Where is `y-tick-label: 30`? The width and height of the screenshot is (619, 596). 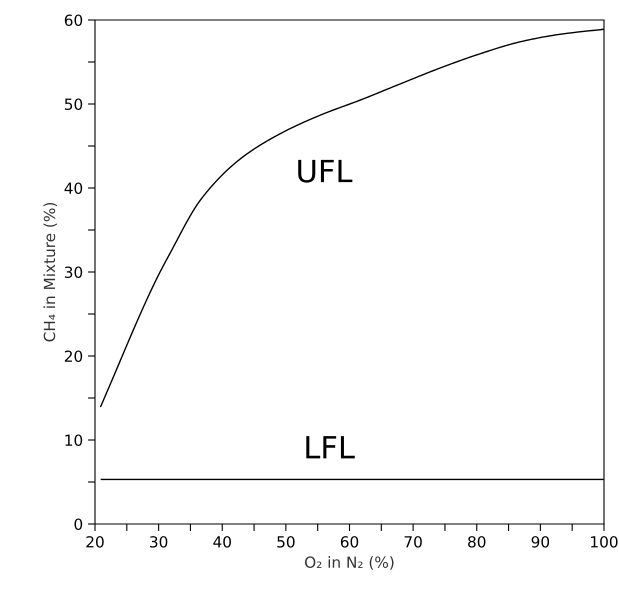 y-tick-label: 30 is located at coordinates (73, 272).